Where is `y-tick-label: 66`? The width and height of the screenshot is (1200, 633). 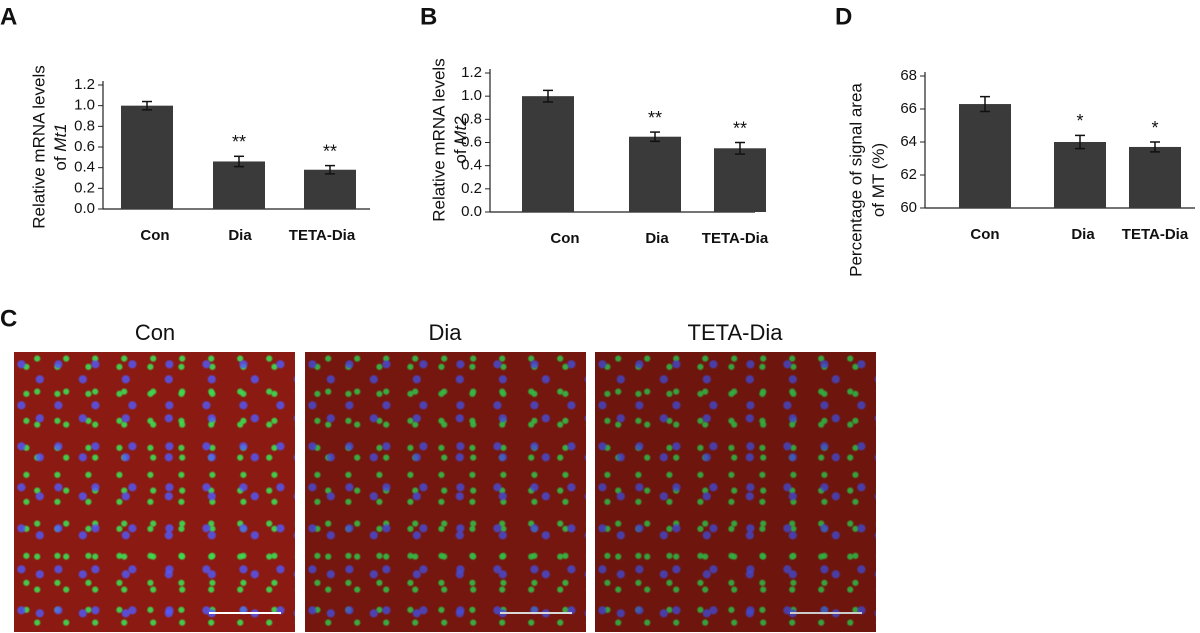 y-tick-label: 66 is located at coordinates (908, 108).